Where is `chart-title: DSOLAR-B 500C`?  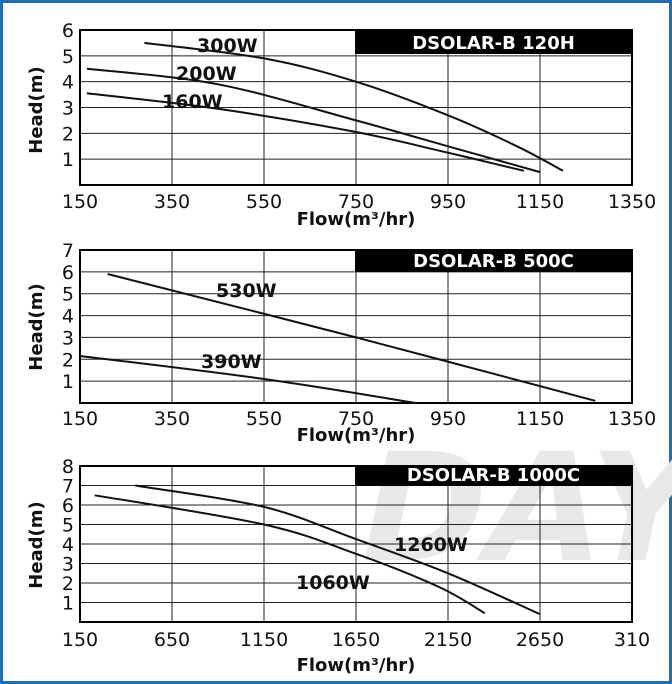 chart-title: DSOLAR-B 500C is located at coordinates (493, 261).